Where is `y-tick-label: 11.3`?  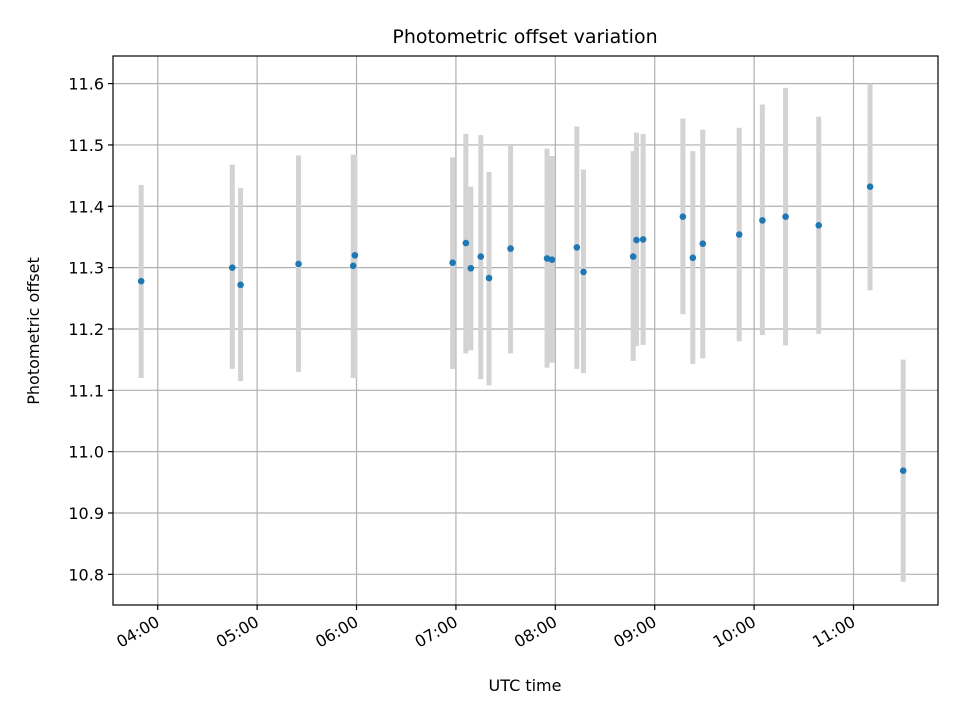
y-tick-label: 11.3 is located at coordinates (86, 268).